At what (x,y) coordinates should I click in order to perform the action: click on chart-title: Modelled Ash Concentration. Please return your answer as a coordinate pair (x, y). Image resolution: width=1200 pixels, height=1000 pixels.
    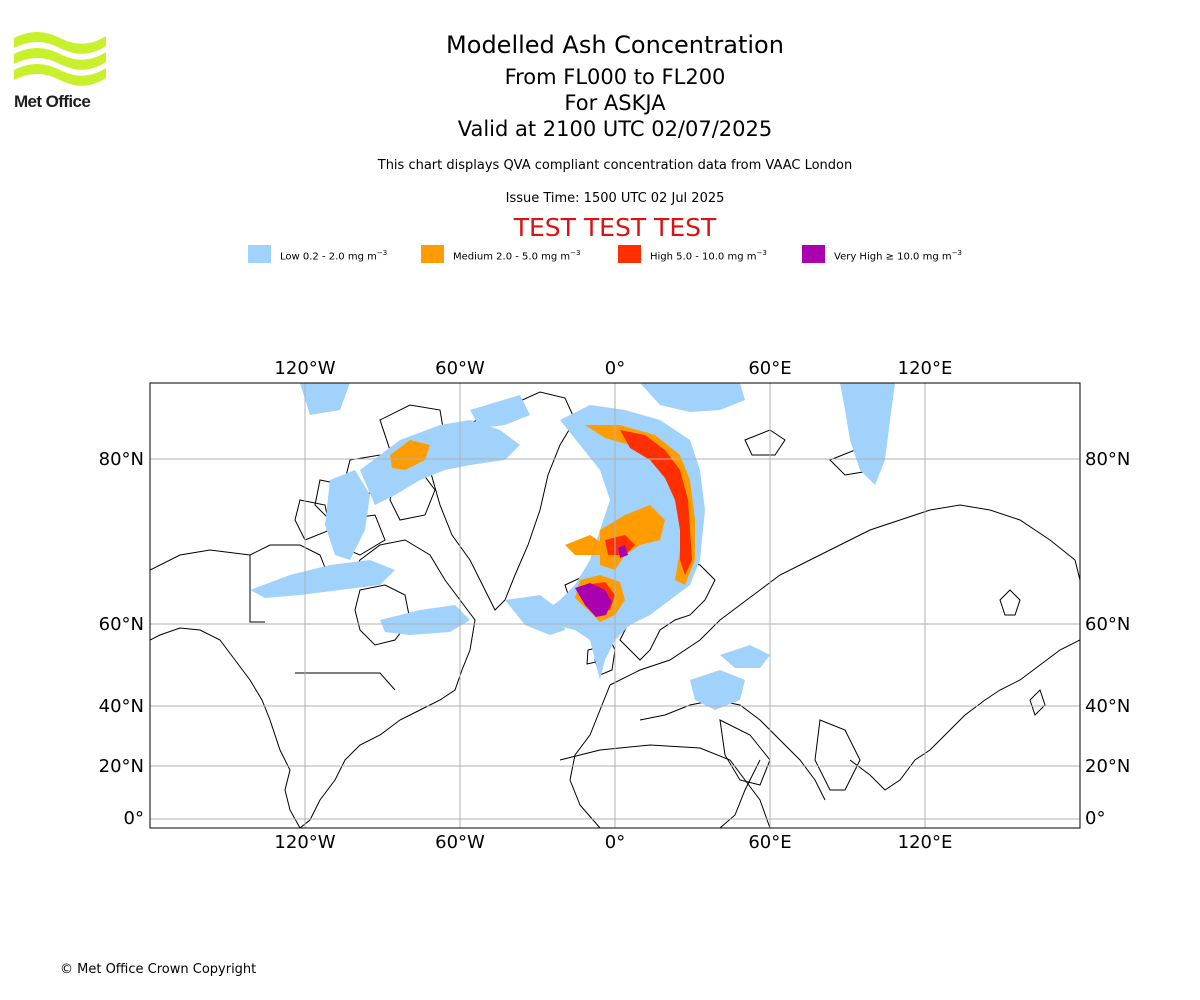
    Looking at the image, I should click on (615, 45).